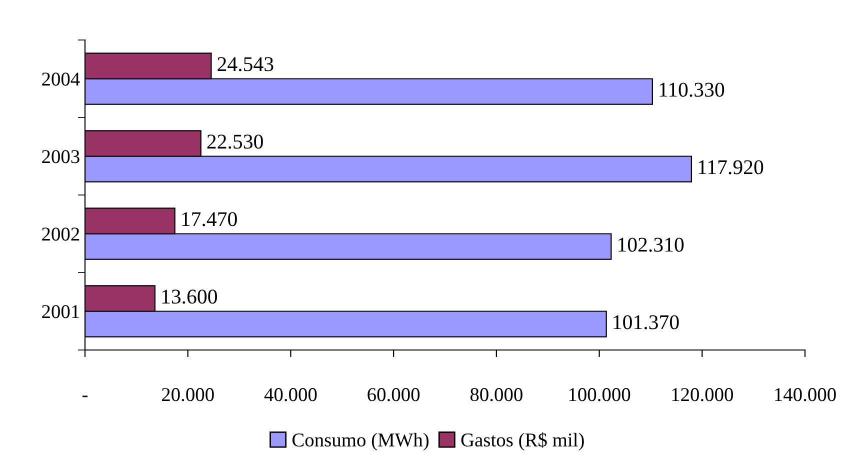 The image size is (855, 468). What do you see at coordinates (651, 245) in the screenshot?
I see `data-label: 102.310` at bounding box center [651, 245].